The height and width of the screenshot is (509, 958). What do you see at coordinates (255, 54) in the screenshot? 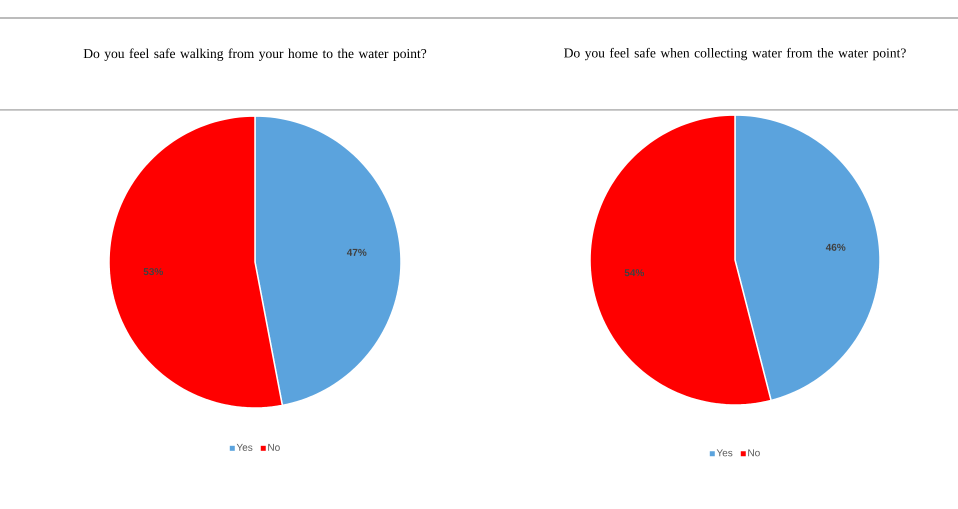
I see `chart-title: Do you feel safe walking from your home to the water point?` at bounding box center [255, 54].